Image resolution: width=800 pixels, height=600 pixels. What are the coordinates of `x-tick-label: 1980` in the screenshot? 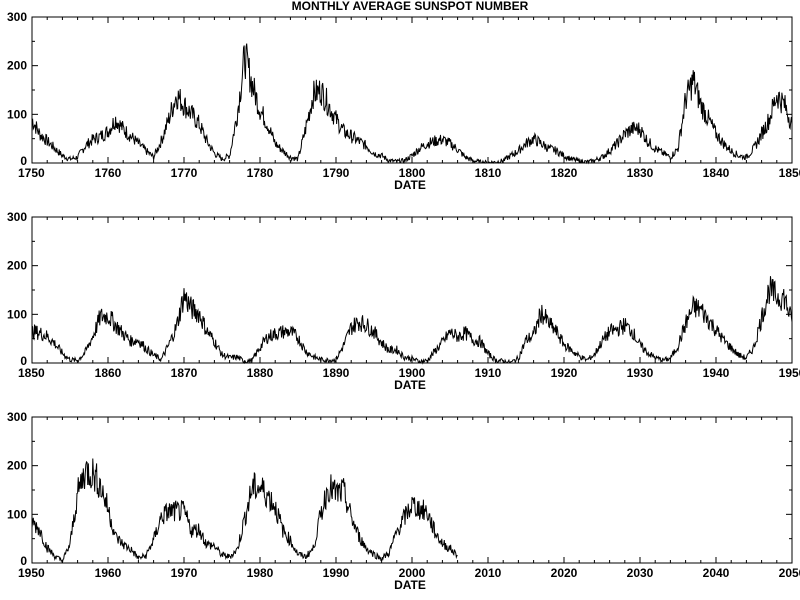 It's located at (260, 573).